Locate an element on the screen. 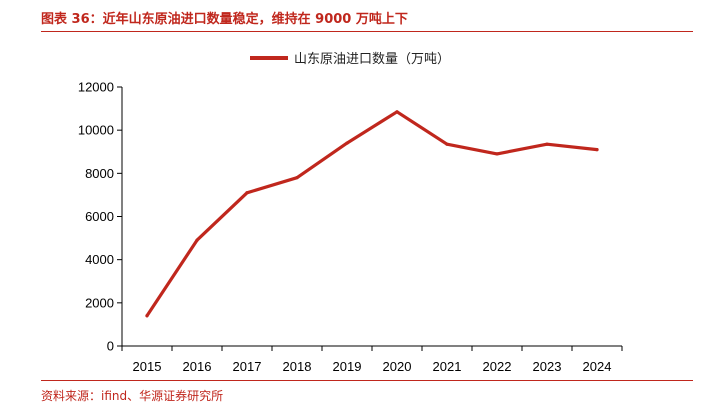 This screenshot has height=413, width=713. y-tick-label: 4000 is located at coordinates (99, 259).